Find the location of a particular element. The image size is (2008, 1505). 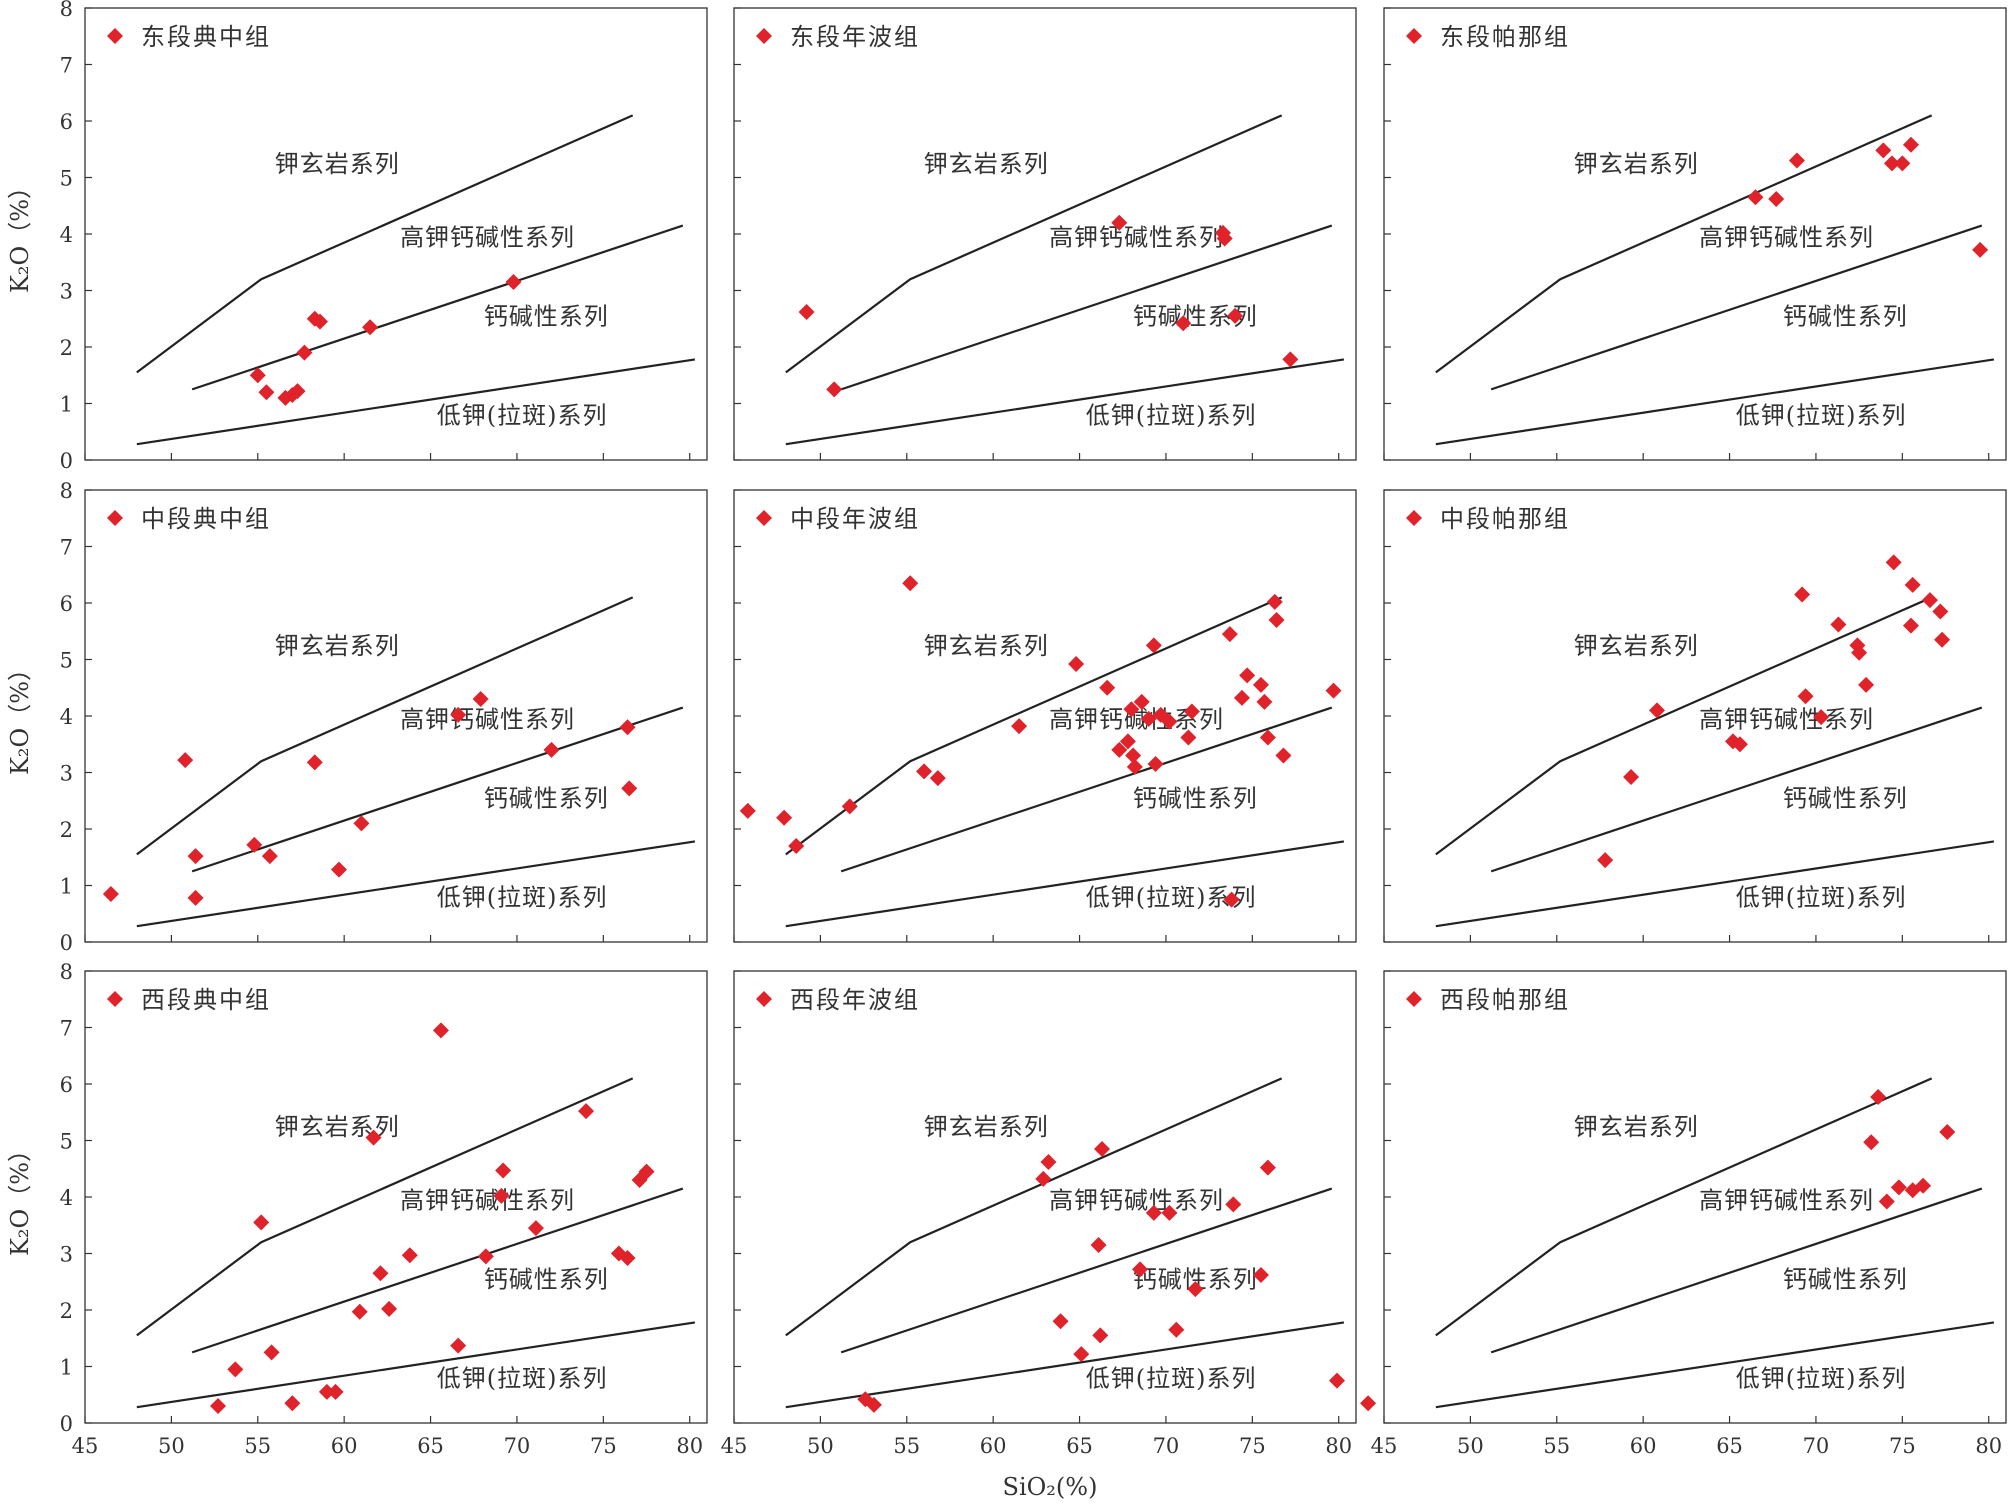

legend-label: 中段年波组 is located at coordinates (855, 519).